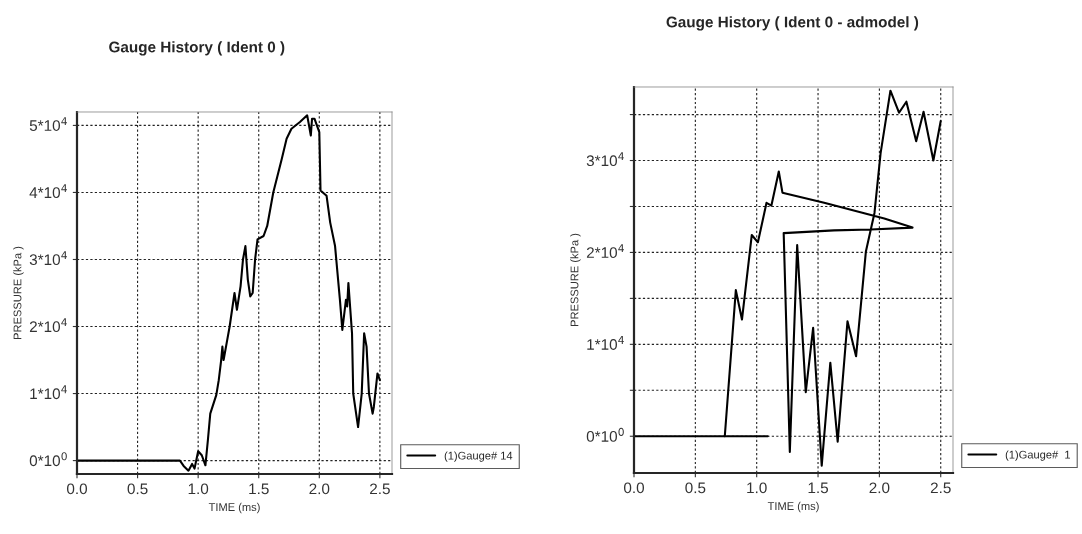 The image size is (1082, 534). Describe the element at coordinates (792, 23) in the screenshot. I see `chart-title: Gauge History ( Ident 0 - admodel )` at that location.